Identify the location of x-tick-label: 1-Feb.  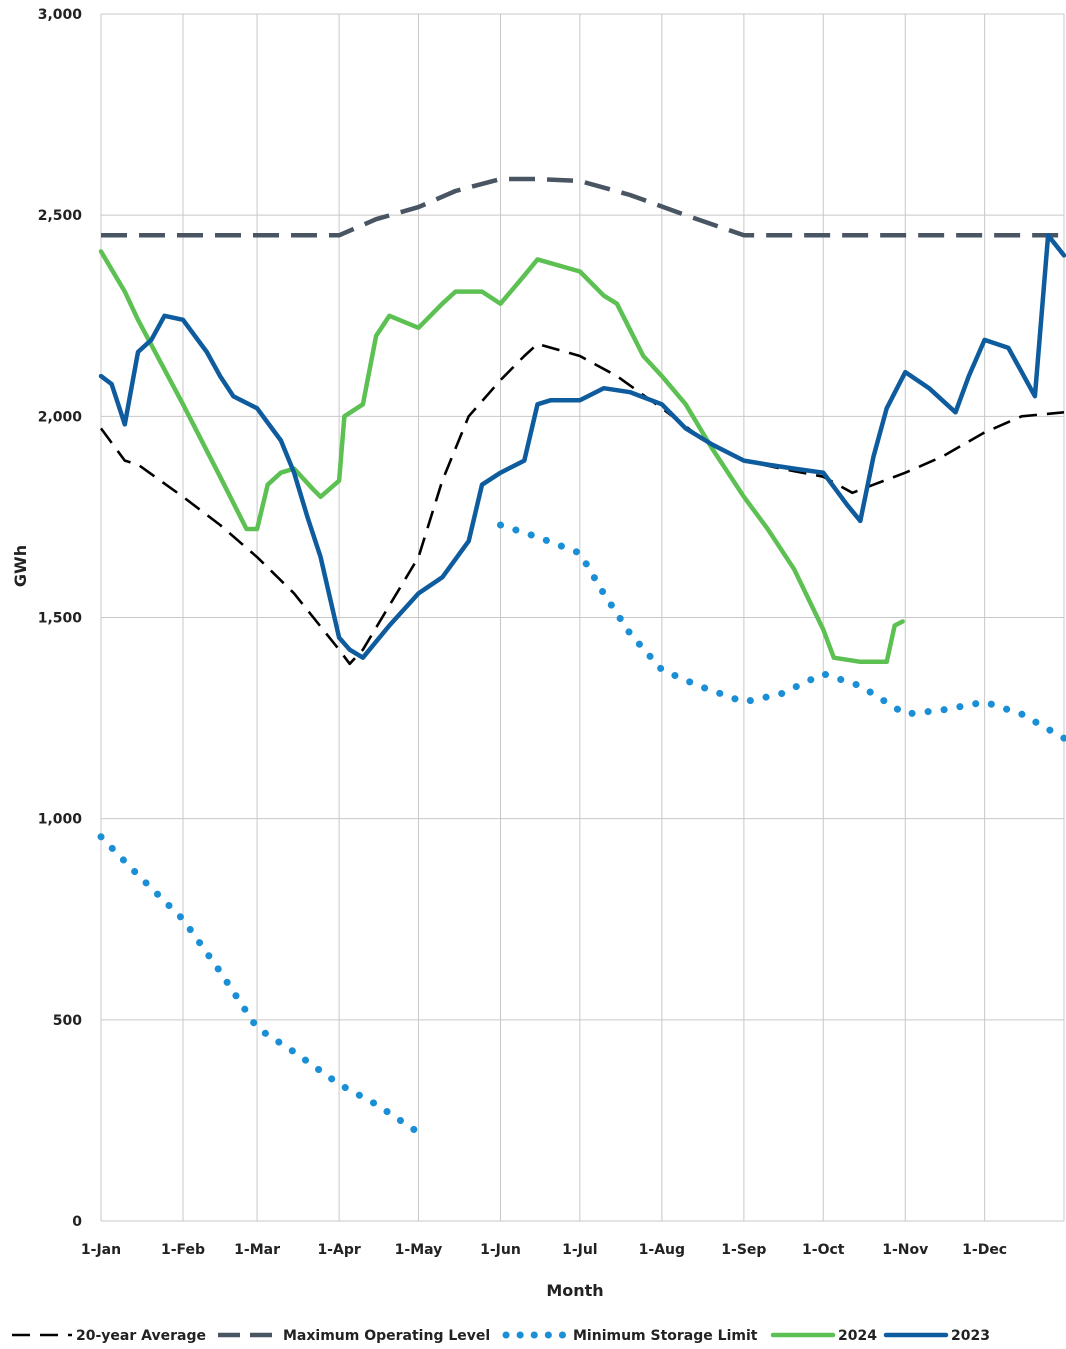
(183, 1250).